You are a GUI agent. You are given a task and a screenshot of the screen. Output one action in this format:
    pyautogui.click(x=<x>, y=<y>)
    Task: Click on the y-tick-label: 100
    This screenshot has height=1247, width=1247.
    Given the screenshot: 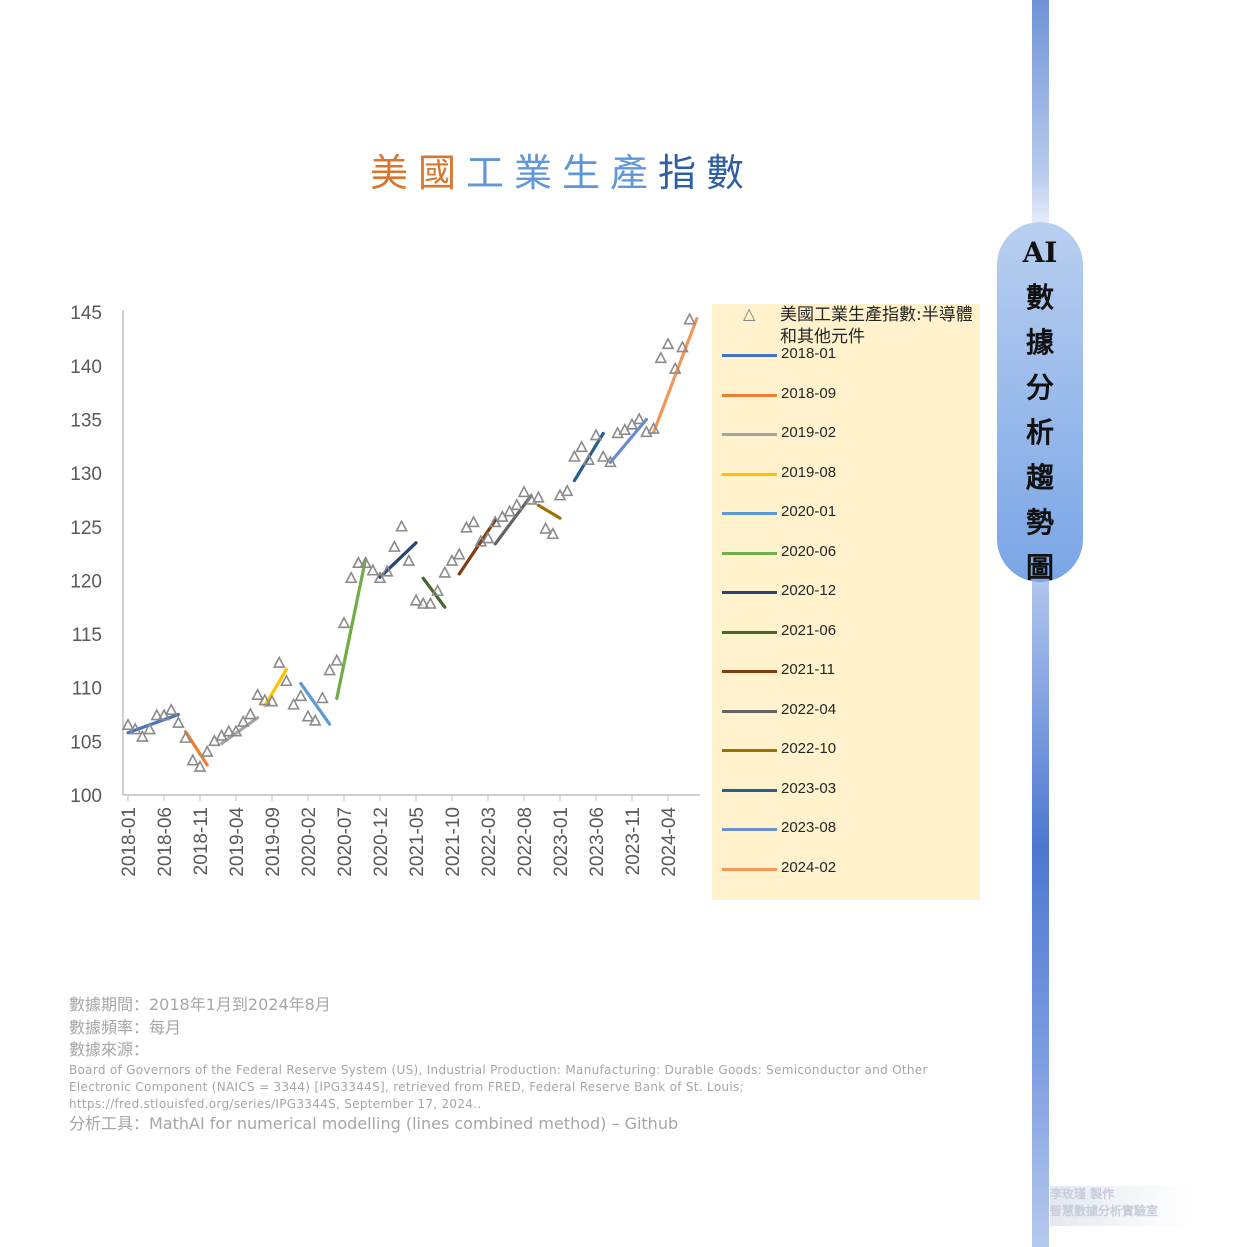 What is the action you would take?
    pyautogui.click(x=86, y=796)
    